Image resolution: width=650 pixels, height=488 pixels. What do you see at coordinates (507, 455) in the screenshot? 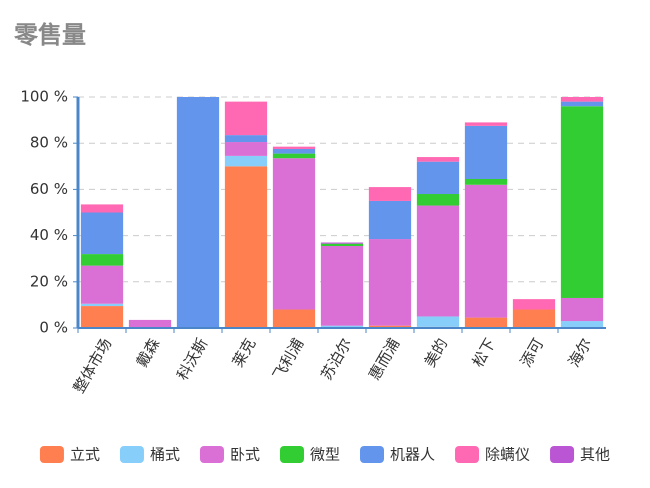
I see `legend-label: 除螨仪` at bounding box center [507, 455].